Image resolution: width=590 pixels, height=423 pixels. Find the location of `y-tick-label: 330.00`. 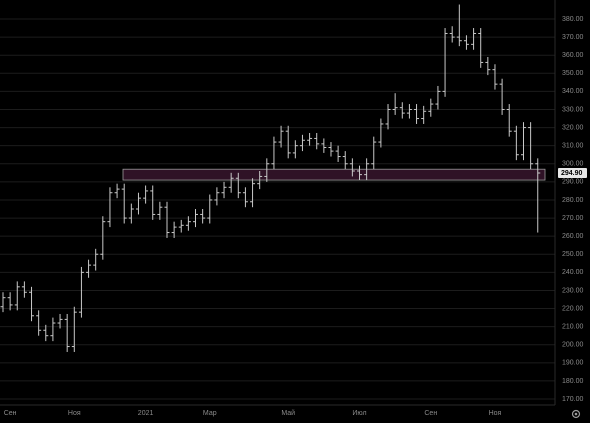

y-tick-label: 330.00 is located at coordinates (573, 109).